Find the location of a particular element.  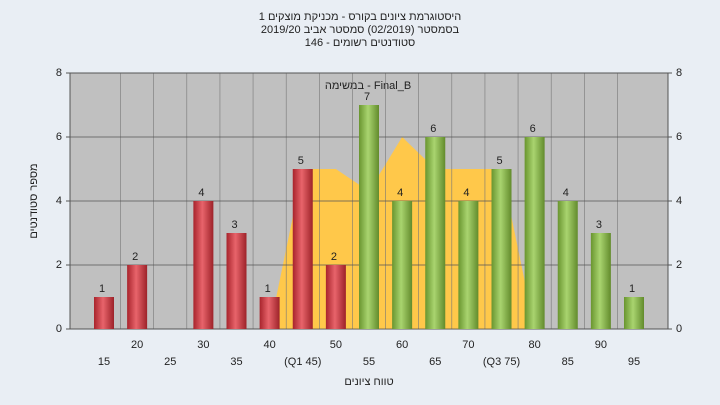

y2-tick-label: 2 is located at coordinates (679, 265).